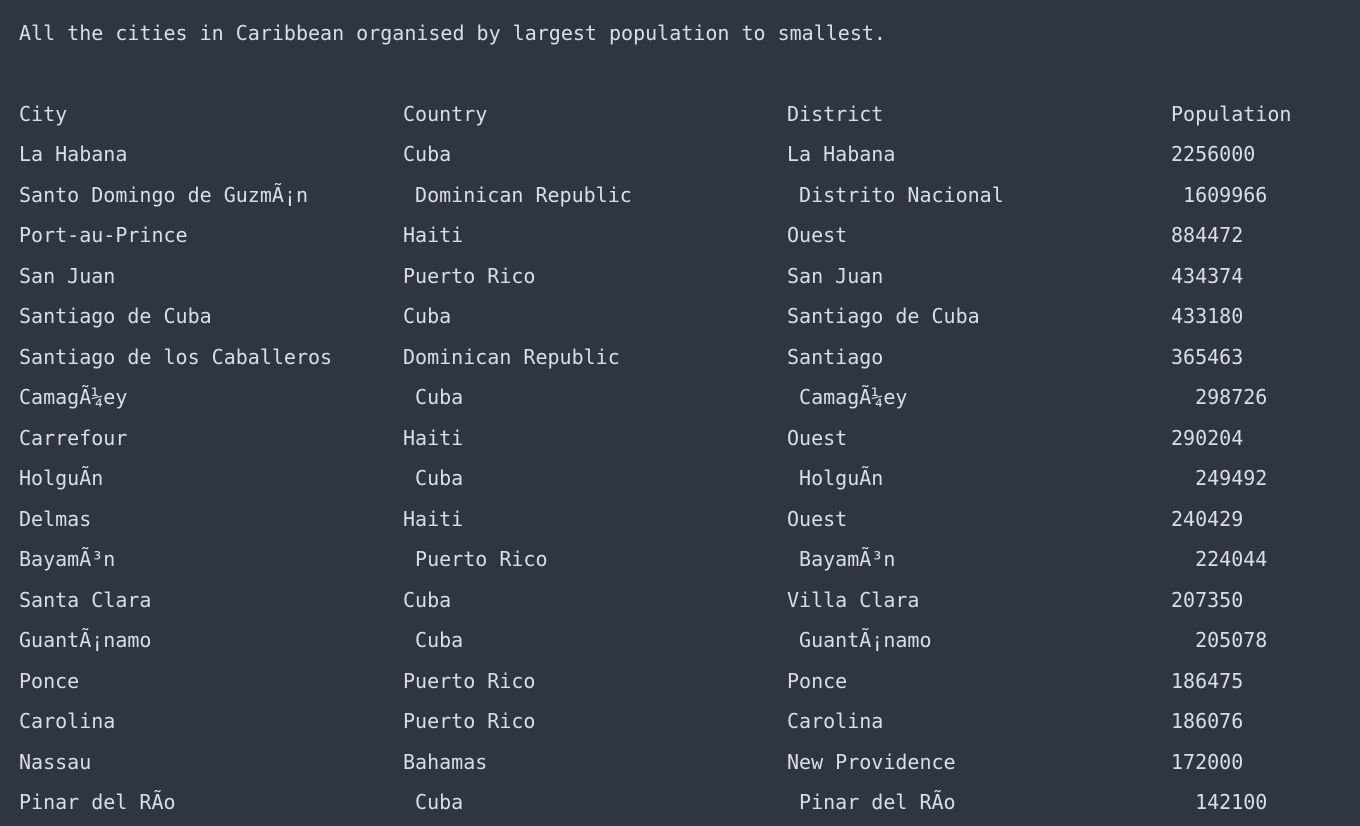  I want to click on table-row: BayamÃ³n Puerto Rico BayamÃ³n 224044, so click(684, 559).